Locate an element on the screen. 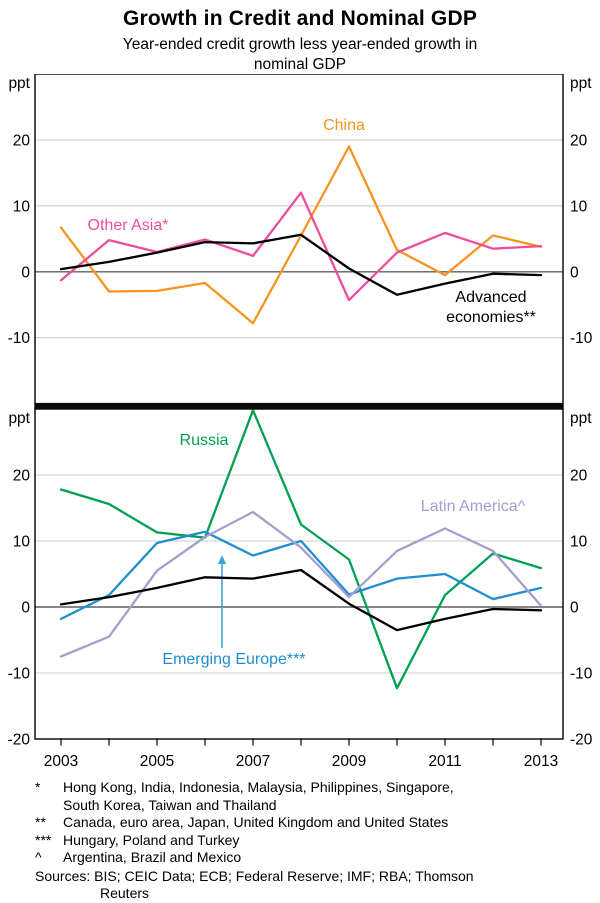 This screenshot has height=903, width=600. footnote-marker: *** is located at coordinates (43, 839).